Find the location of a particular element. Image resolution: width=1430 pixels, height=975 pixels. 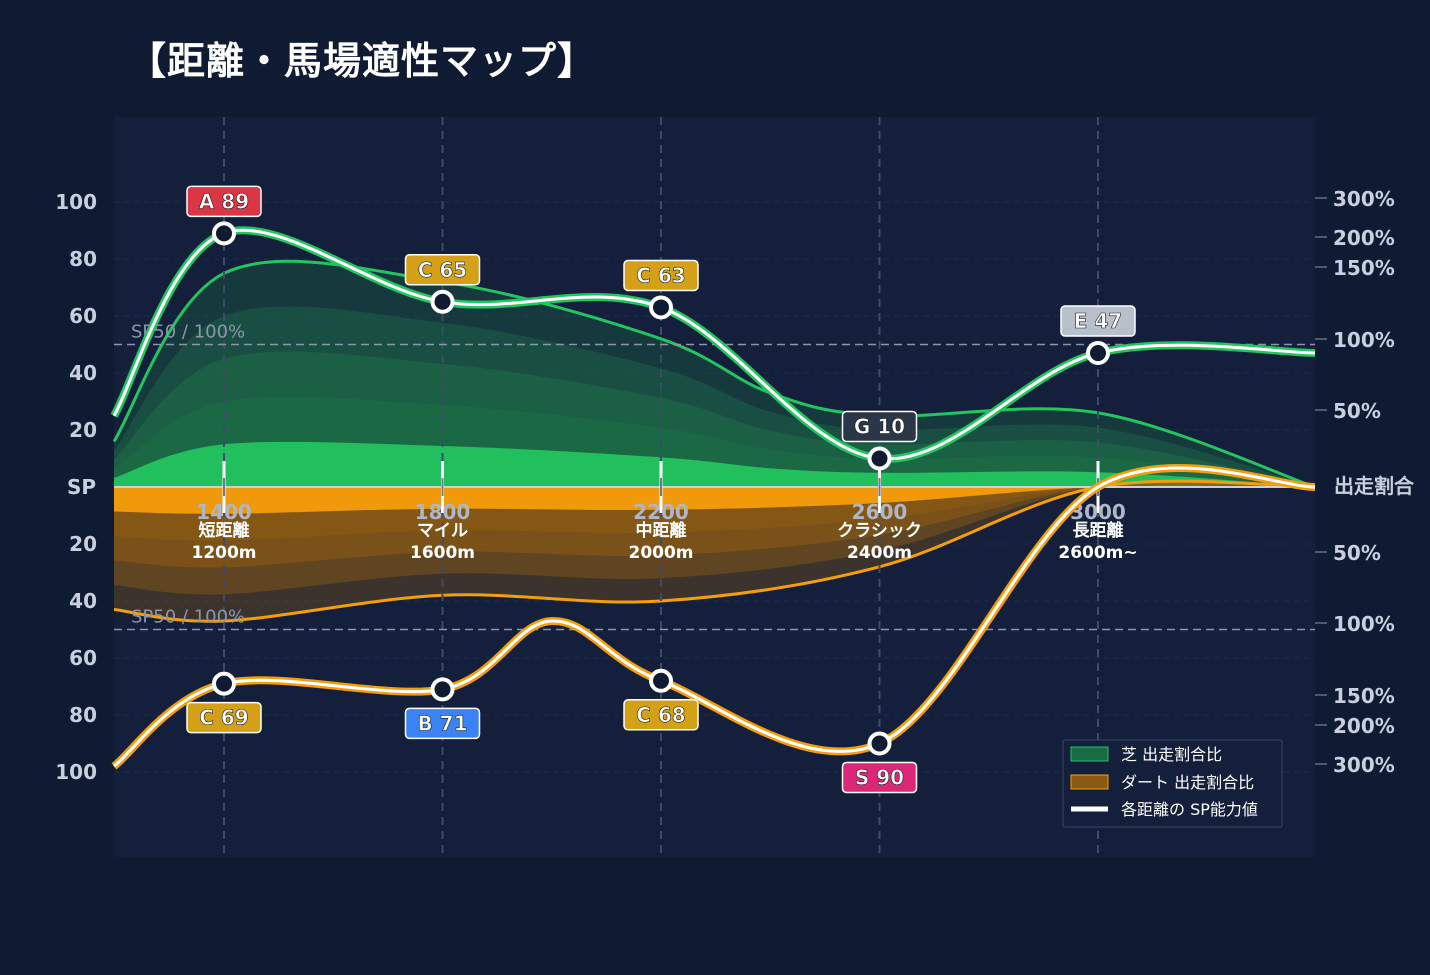

y-tick-lower: 60 is located at coordinates (83, 658).